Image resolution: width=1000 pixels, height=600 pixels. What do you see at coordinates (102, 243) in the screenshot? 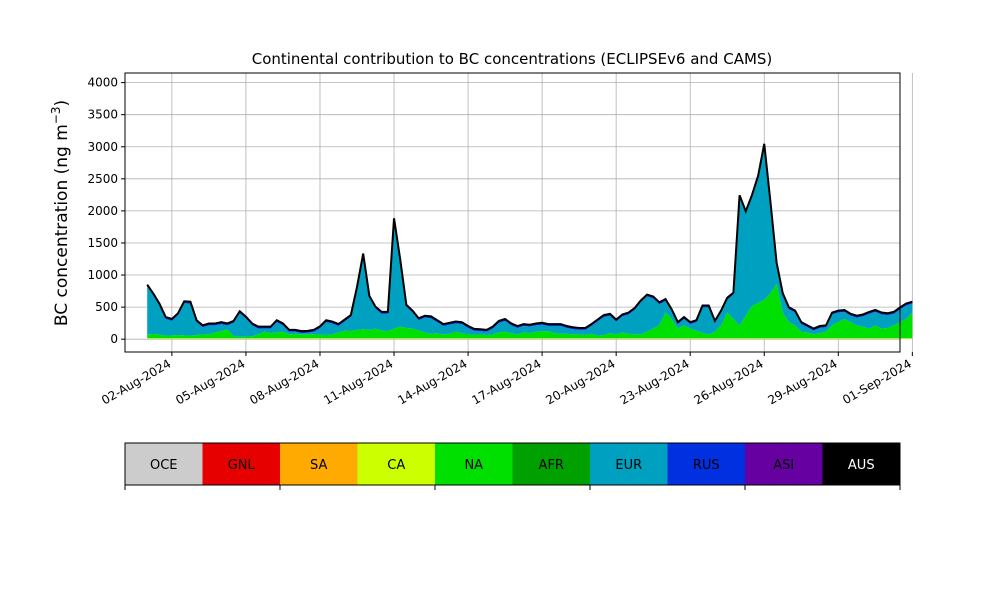
I see `y-tick-label: 1500` at bounding box center [102, 243].